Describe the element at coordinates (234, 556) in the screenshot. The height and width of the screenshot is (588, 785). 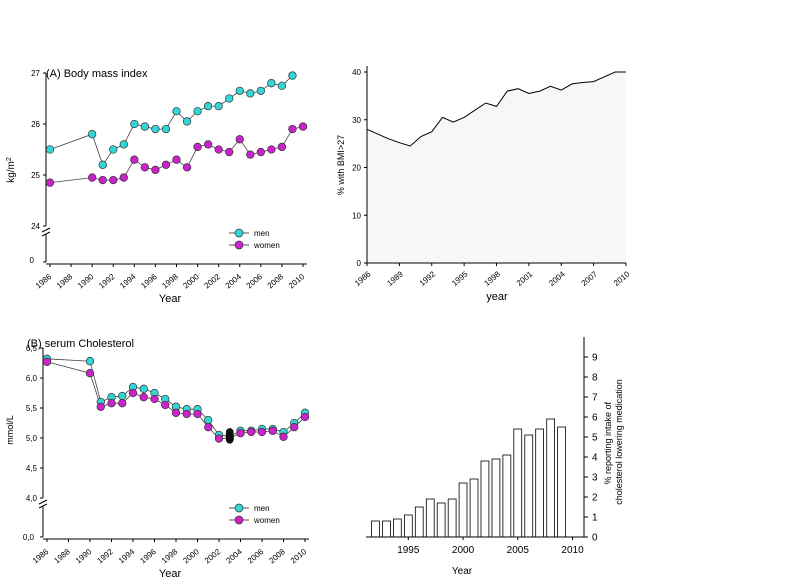
I see `chol-xtick-label: 2004` at that location.